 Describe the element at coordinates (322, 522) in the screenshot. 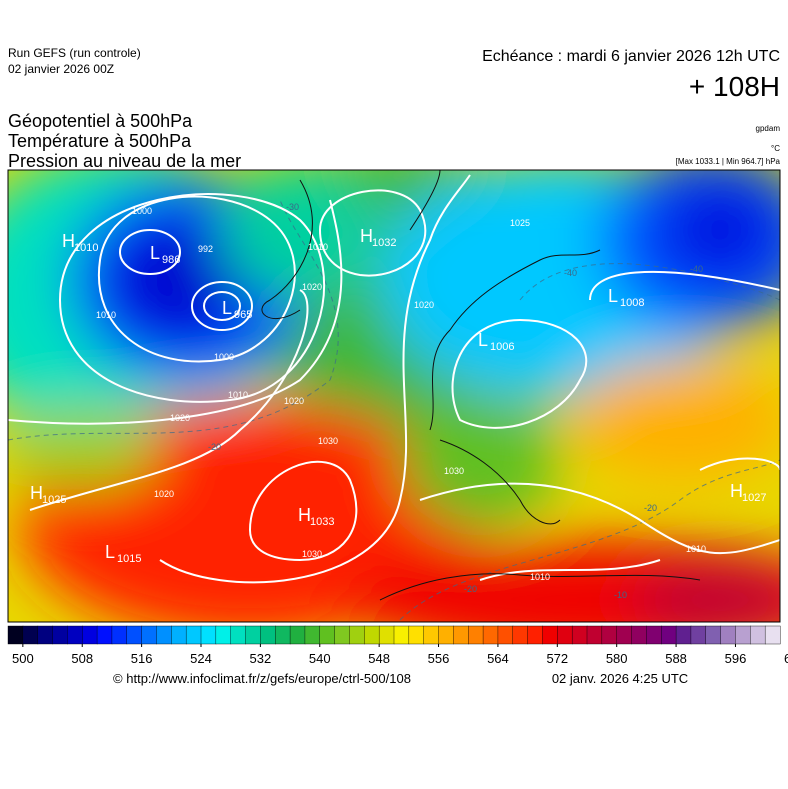

I see `center-value: 1033` at that location.